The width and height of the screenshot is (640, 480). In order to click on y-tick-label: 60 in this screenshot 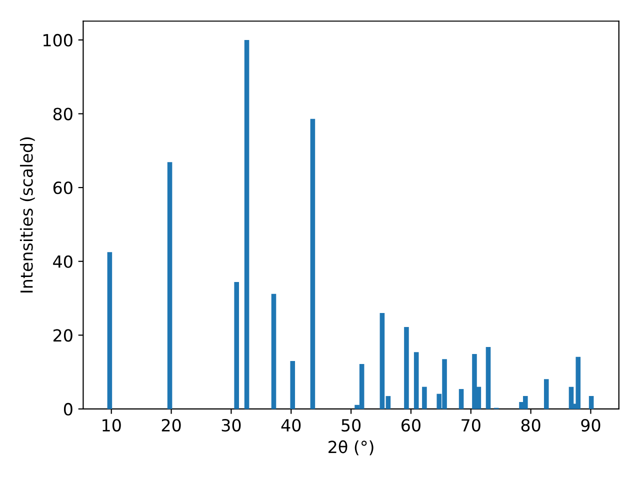, I will do `click(62, 188)`.